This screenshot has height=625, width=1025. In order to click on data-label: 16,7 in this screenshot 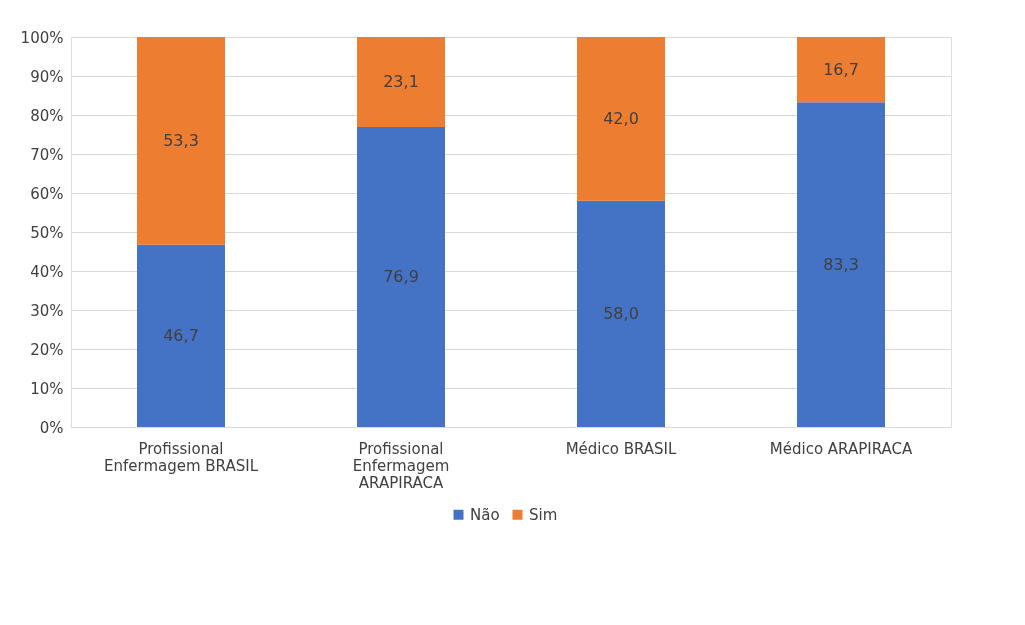, I will do `click(841, 69)`.